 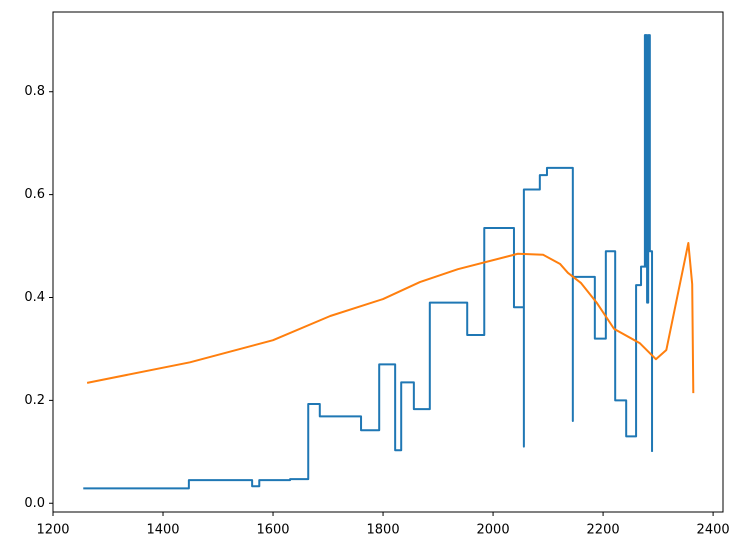 What do you see at coordinates (34, 297) in the screenshot?
I see `y-tick-label: 0.4` at bounding box center [34, 297].